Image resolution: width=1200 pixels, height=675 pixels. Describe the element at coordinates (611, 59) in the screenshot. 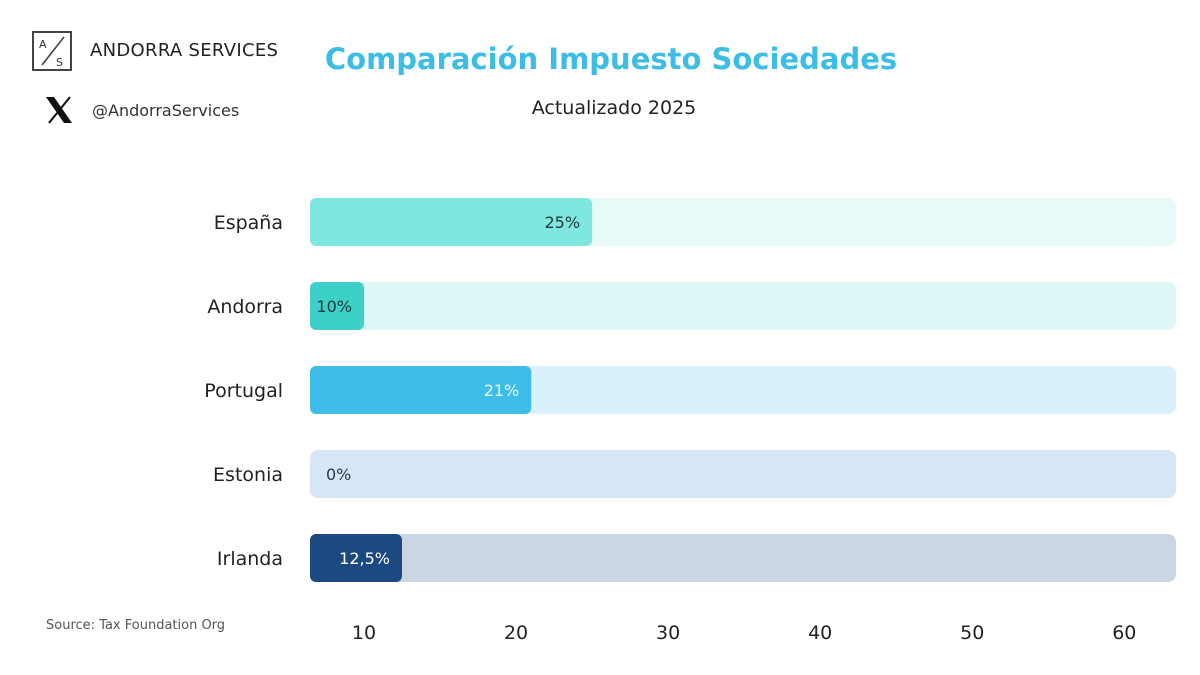

I see `chart-title: Comparación Impuesto Sociedades` at that location.